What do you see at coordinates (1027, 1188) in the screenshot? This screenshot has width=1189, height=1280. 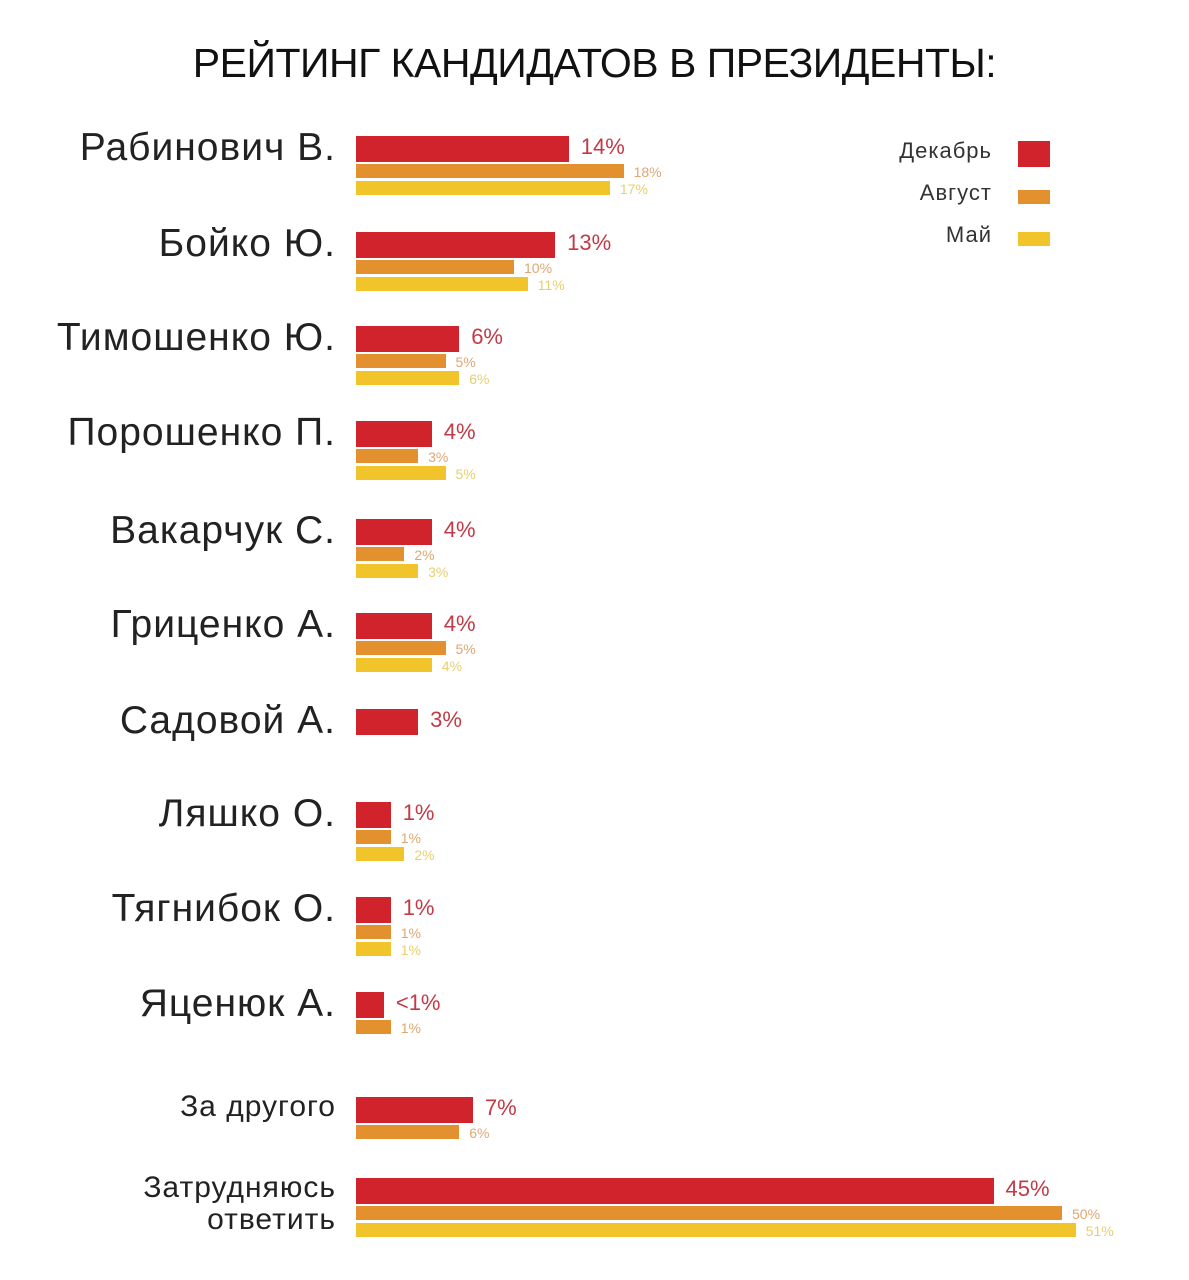 I see `data-label-december: 45%` at bounding box center [1027, 1188].